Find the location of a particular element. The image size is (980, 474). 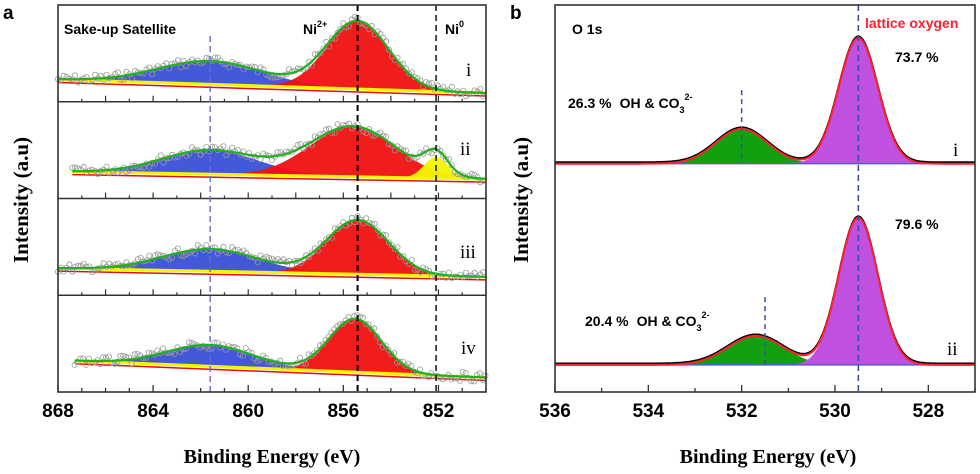

x-tick-label: 852 is located at coordinates (439, 411).